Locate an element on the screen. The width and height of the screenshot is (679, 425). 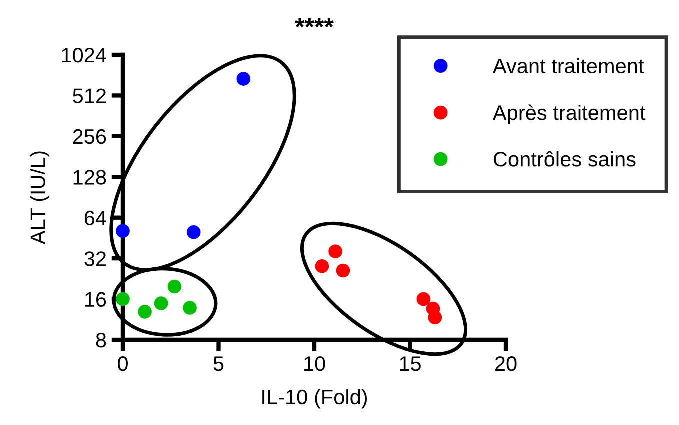
legend-label: Contrôles sains is located at coordinates (565, 159).